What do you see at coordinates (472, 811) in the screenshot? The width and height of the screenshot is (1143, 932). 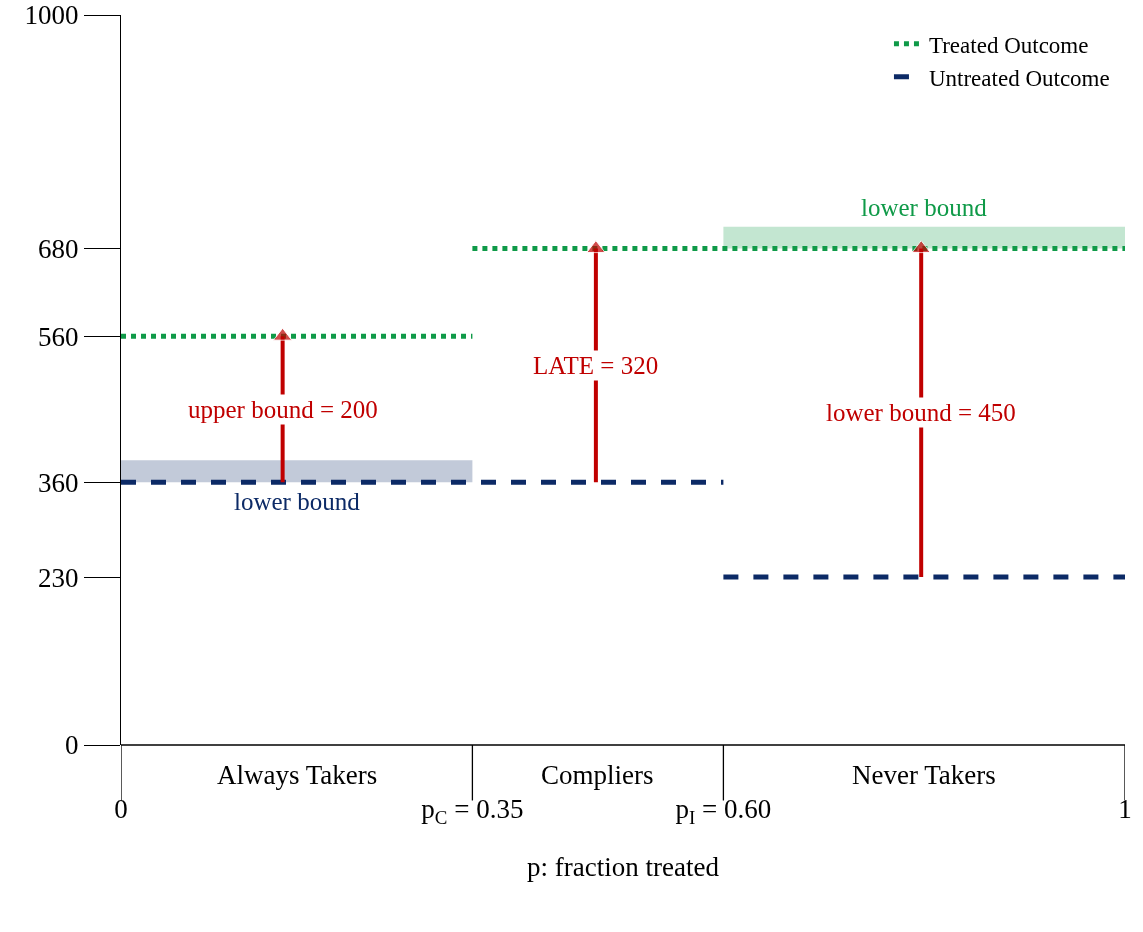 I see `x-tick-label: p$_{C}$ = 0.35` at bounding box center [472, 811].